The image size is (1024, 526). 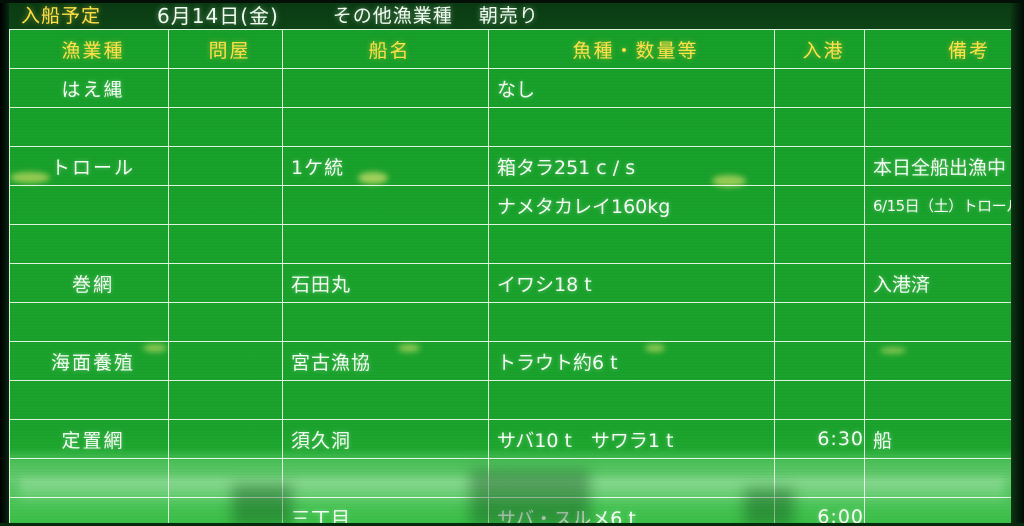 What do you see at coordinates (4, 263) in the screenshot?
I see `sign-frame-left` at bounding box center [4, 263].